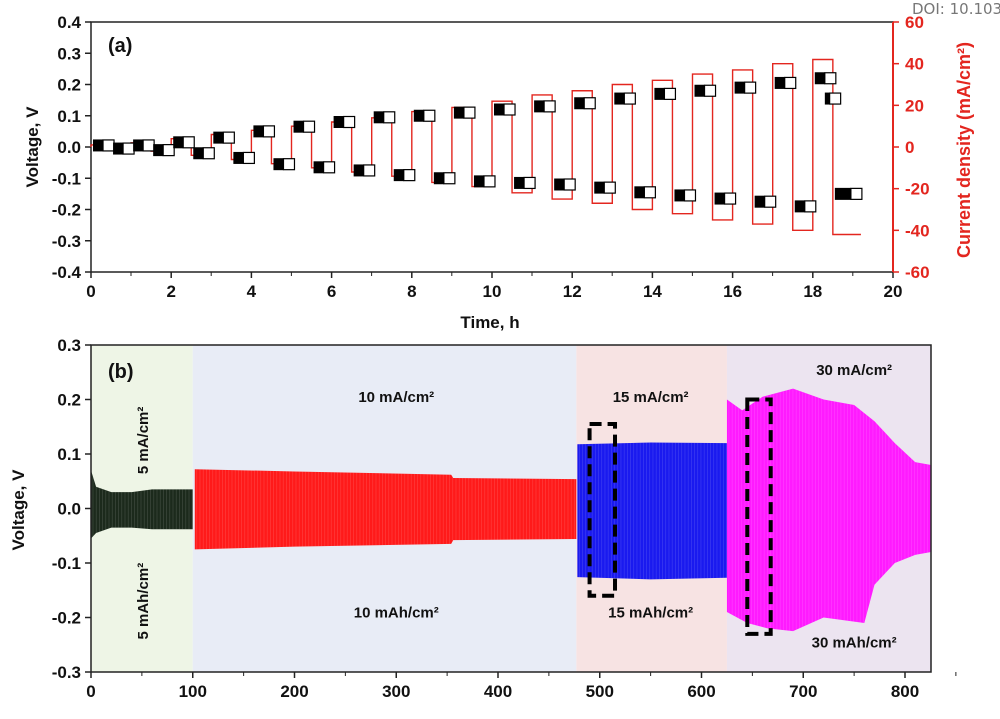 This screenshot has width=1000, height=719. What do you see at coordinates (252, 291) in the screenshot?
I see `x-tick-label: 4` at bounding box center [252, 291].